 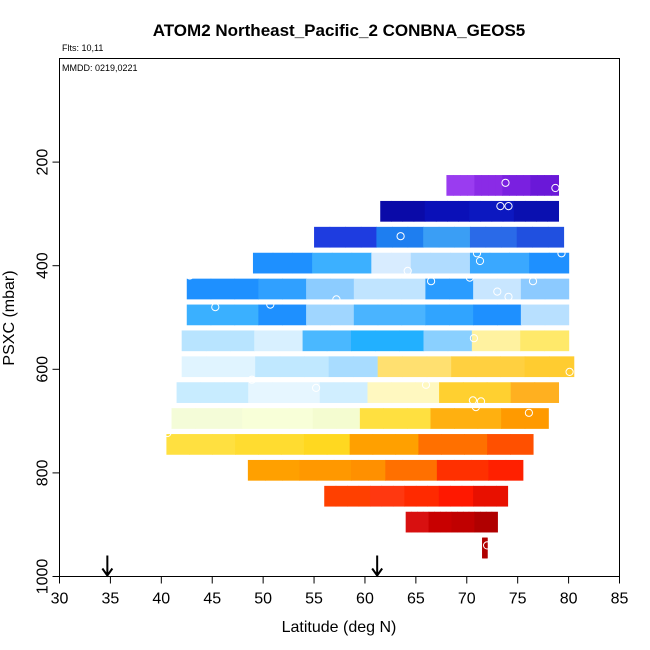 I want to click on down-arrow-icon, so click(x=377, y=566).